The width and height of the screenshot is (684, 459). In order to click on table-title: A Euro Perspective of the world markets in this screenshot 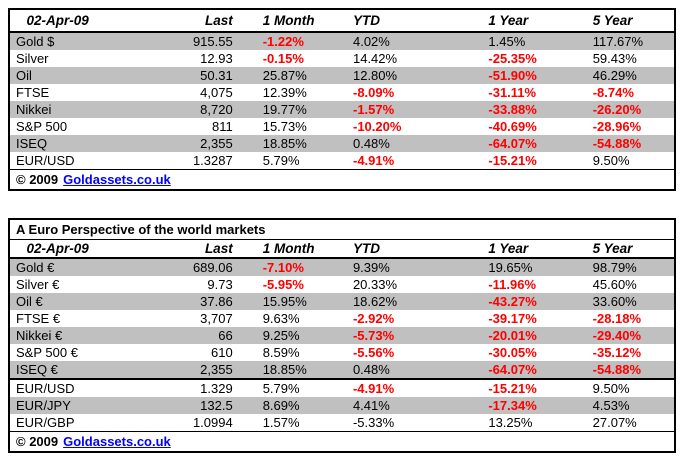, I will do `click(342, 229)`.